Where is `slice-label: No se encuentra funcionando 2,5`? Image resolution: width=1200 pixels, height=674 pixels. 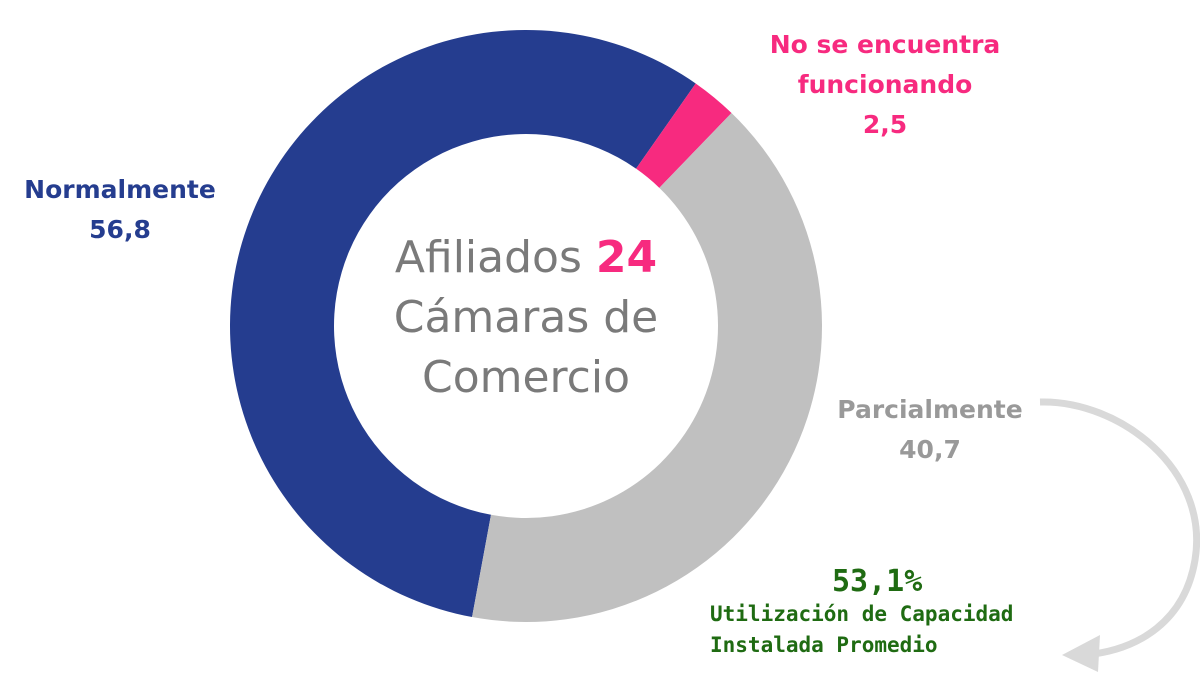
slice-label: No se encuentra funcionando 2,5 is located at coordinates (885, 85).